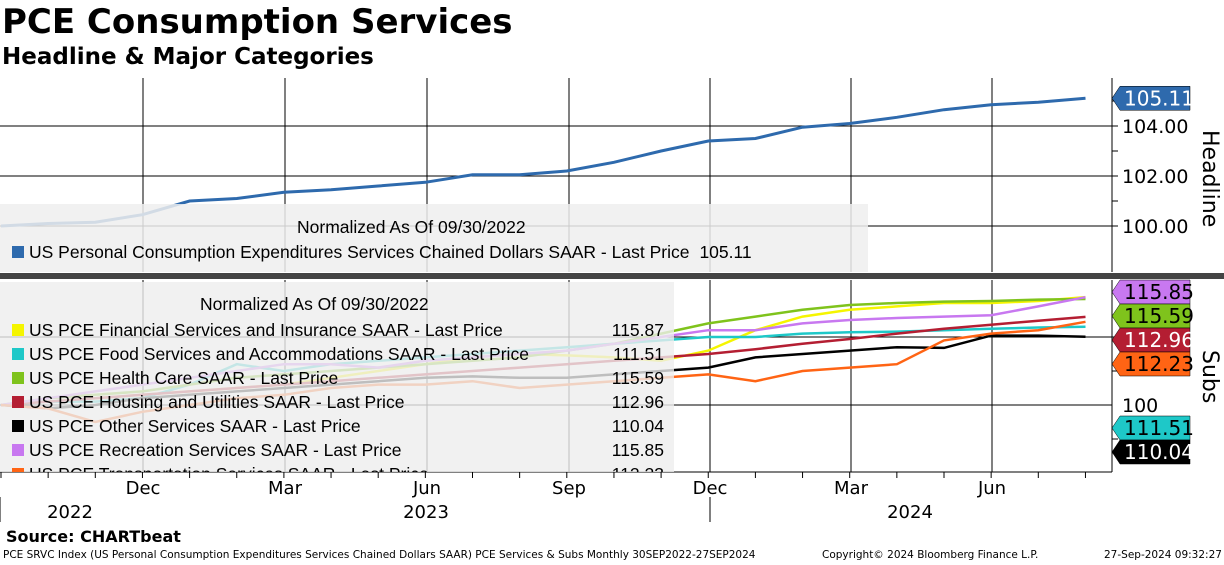  I want to click on y-tick-label: 100.00, so click(1155, 227).